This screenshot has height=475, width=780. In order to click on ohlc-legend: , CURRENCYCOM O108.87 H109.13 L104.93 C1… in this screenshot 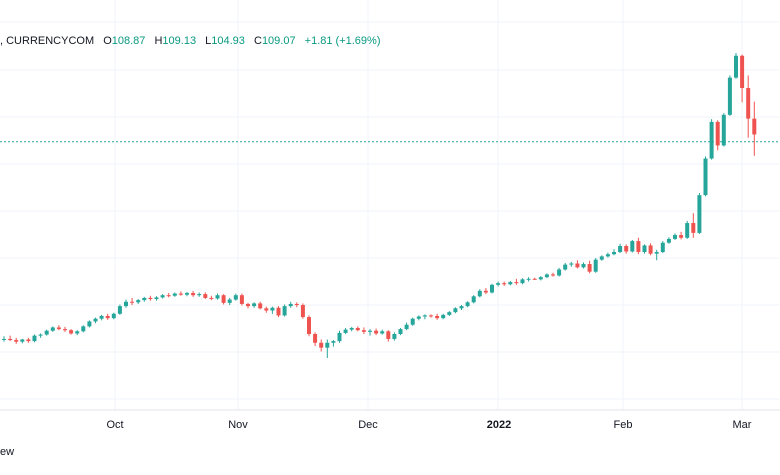, I will do `click(190, 41)`.